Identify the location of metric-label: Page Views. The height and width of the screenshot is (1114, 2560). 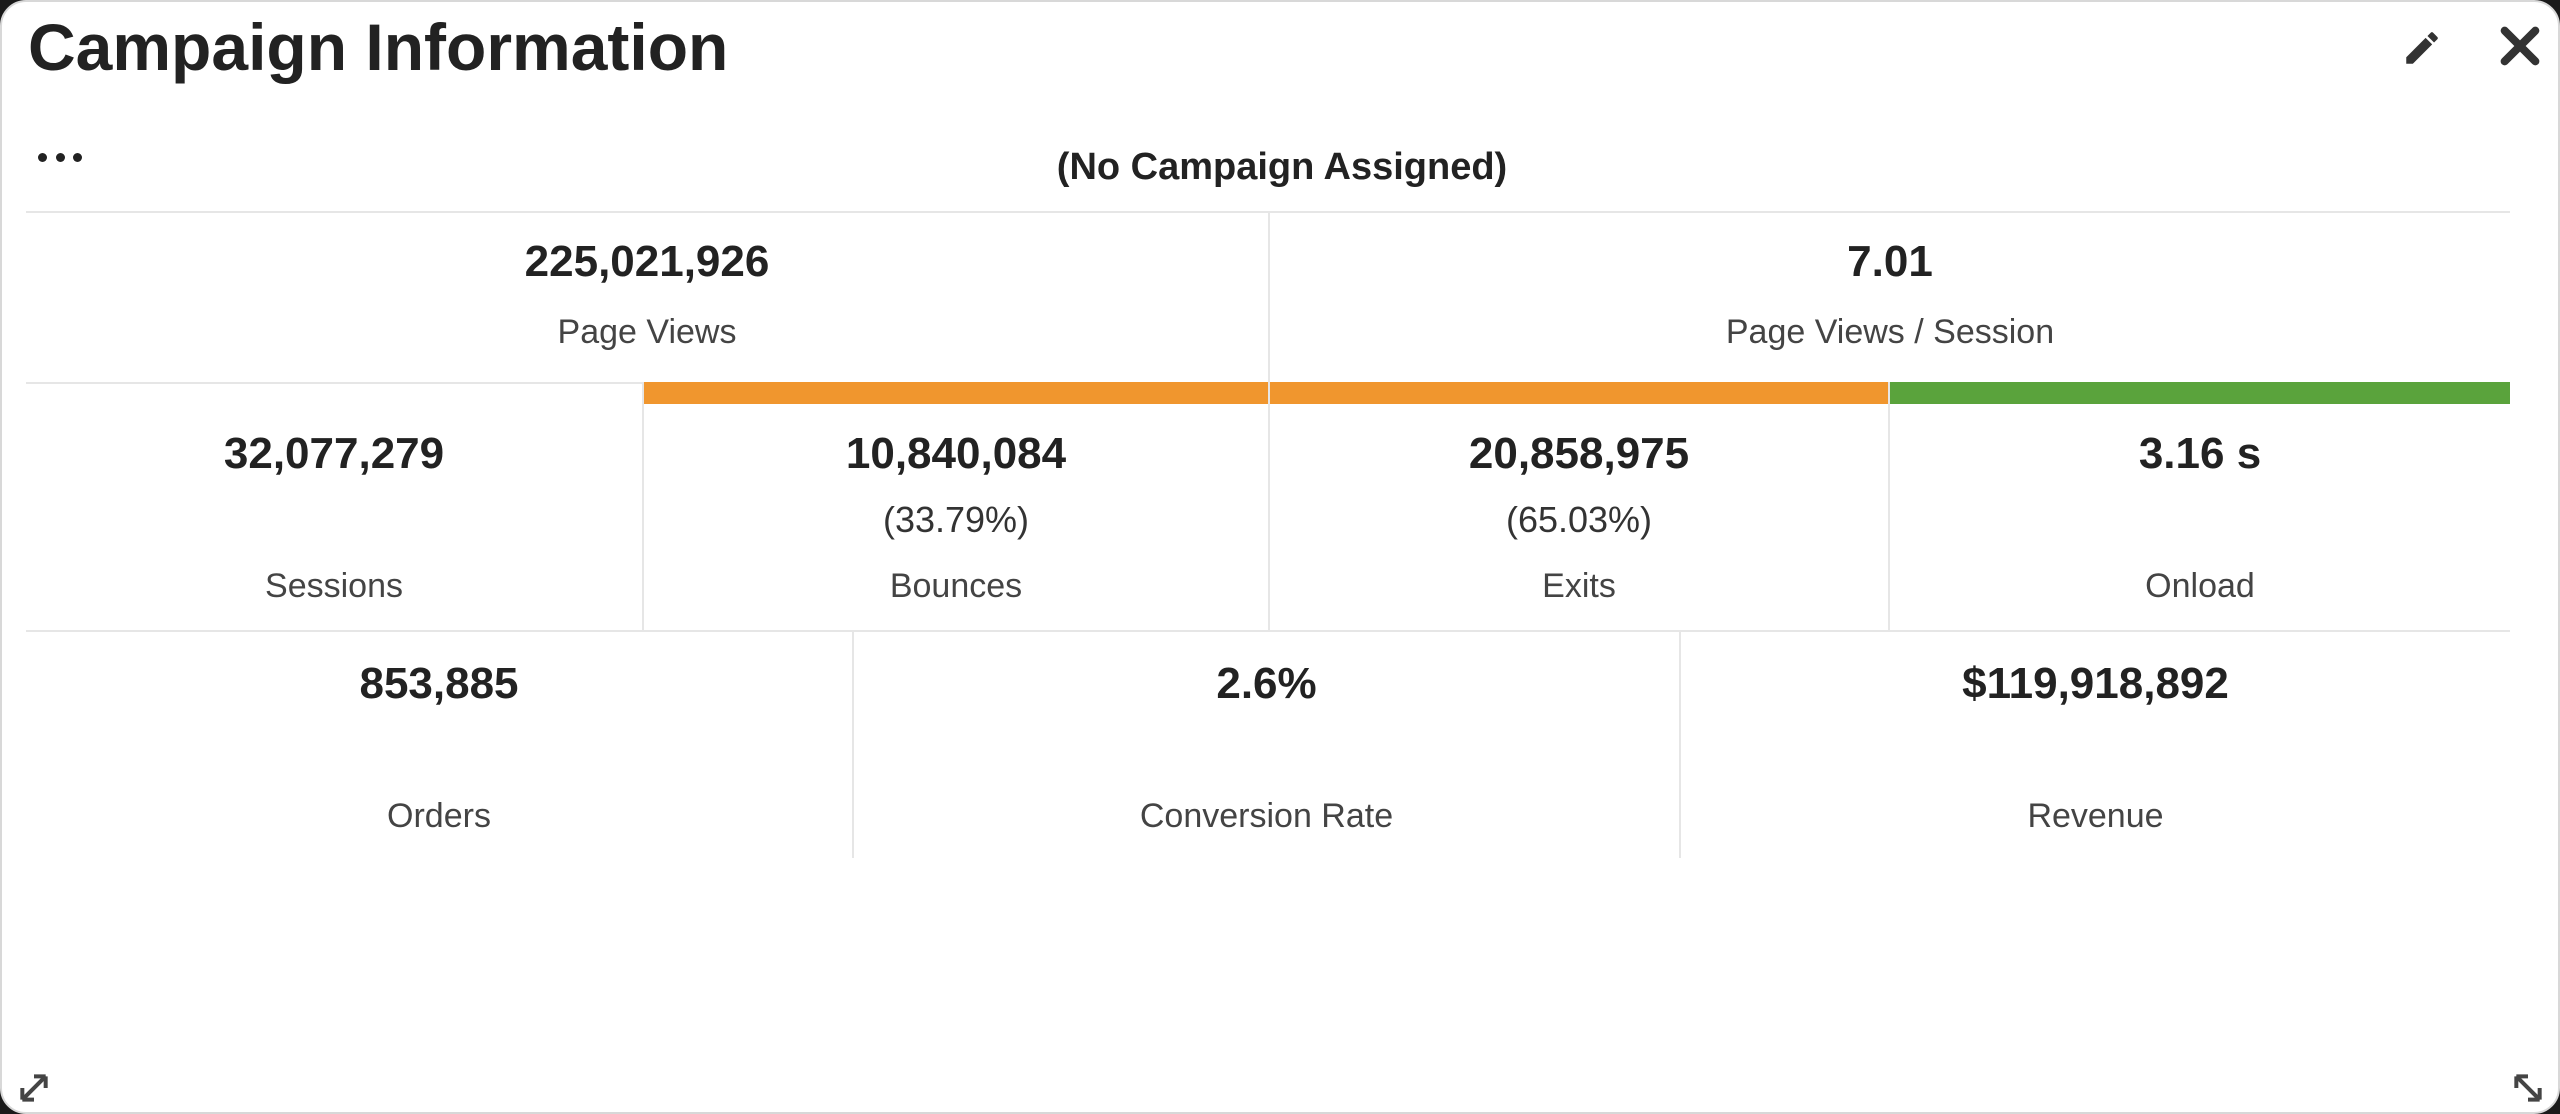
(647, 332).